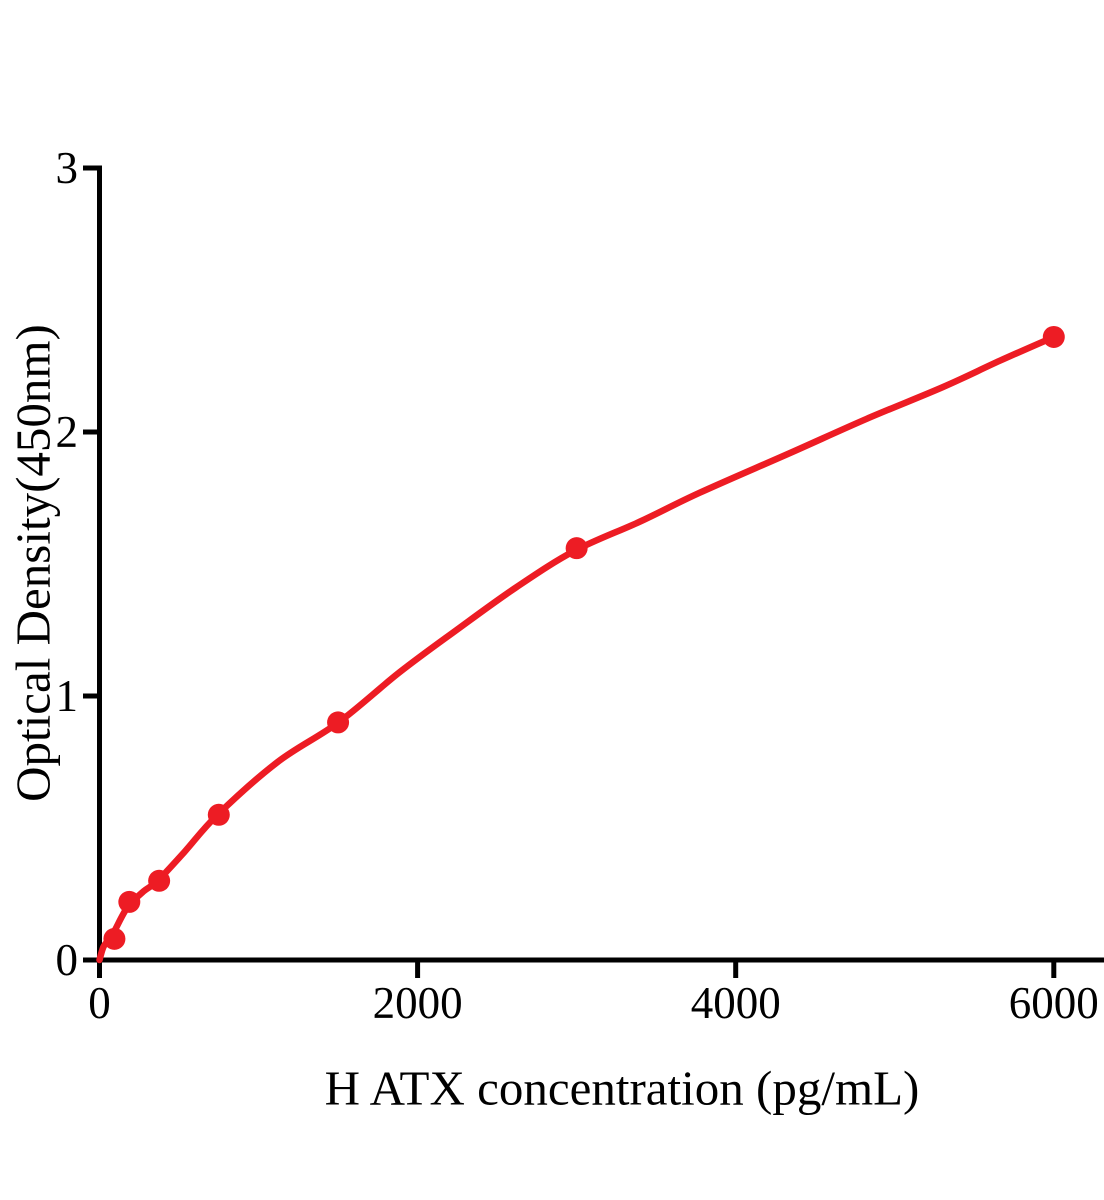  What do you see at coordinates (67, 168) in the screenshot?
I see `y-tick-label: 3` at bounding box center [67, 168].